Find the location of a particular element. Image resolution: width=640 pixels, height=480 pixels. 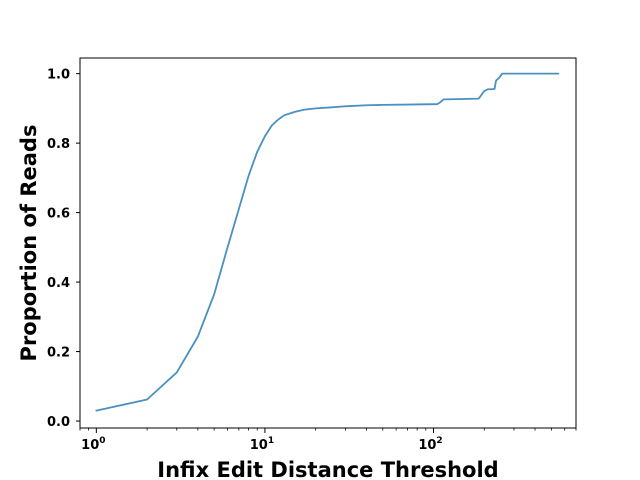

y-tick-label: 0.4 is located at coordinates (58, 283).